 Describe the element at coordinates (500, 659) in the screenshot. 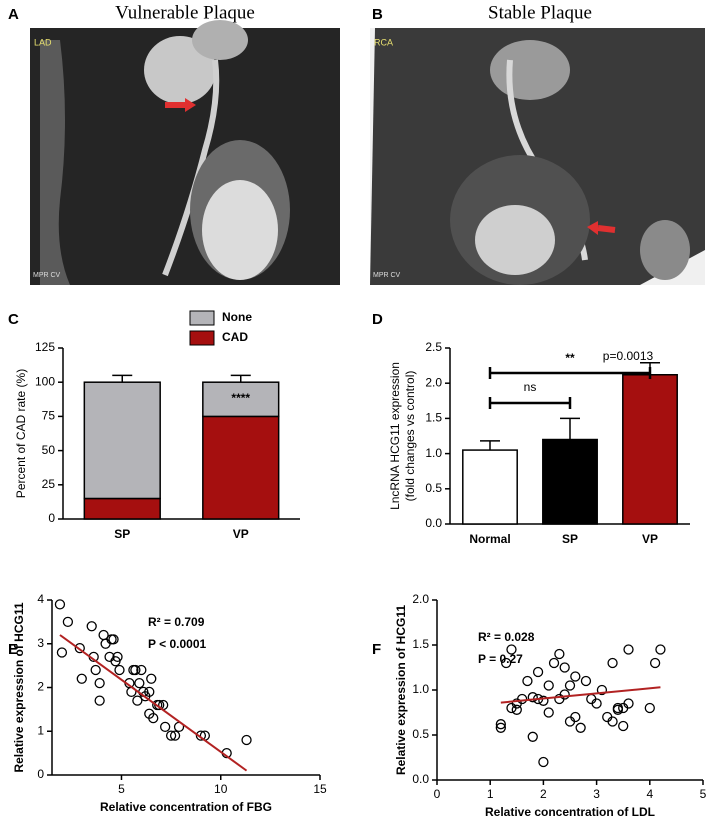

I see `annotation: P = 0.27` at that location.